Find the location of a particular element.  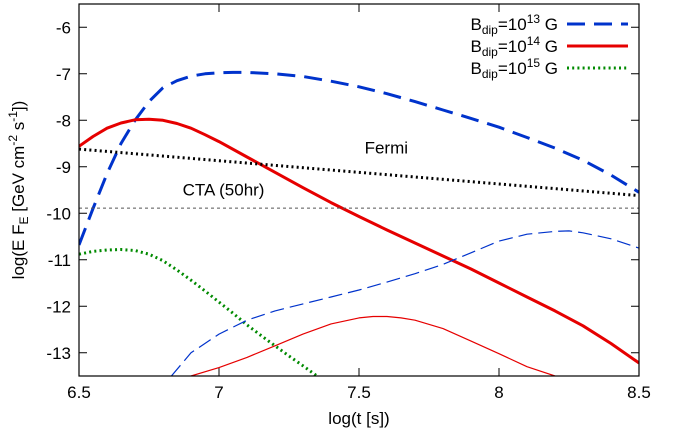

legend-sup: 13 is located at coordinates (534, 19).